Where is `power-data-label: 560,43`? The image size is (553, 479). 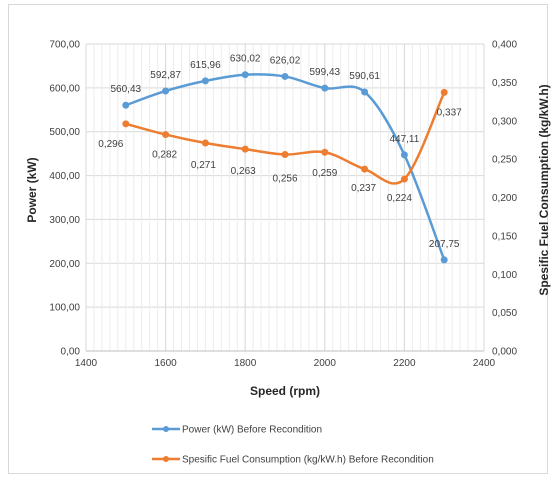
power-data-label: 560,43 is located at coordinates (126, 89).